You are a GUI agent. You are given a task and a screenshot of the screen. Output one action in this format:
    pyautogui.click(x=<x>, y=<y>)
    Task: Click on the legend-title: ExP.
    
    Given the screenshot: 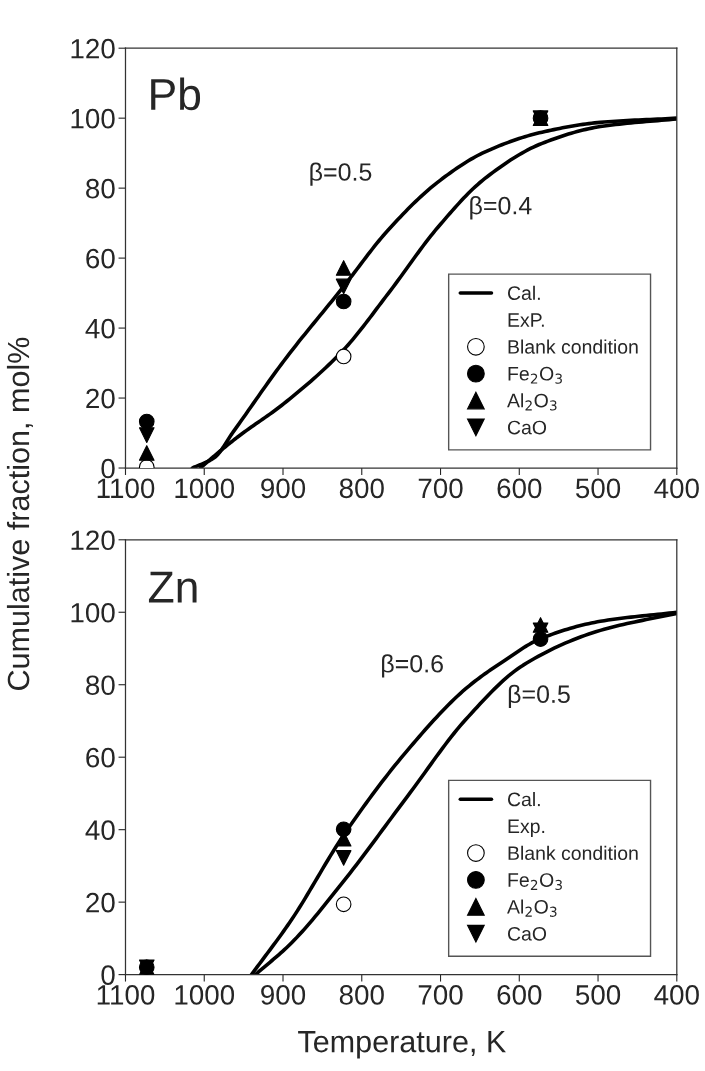 What is the action you would take?
    pyautogui.click(x=526, y=320)
    